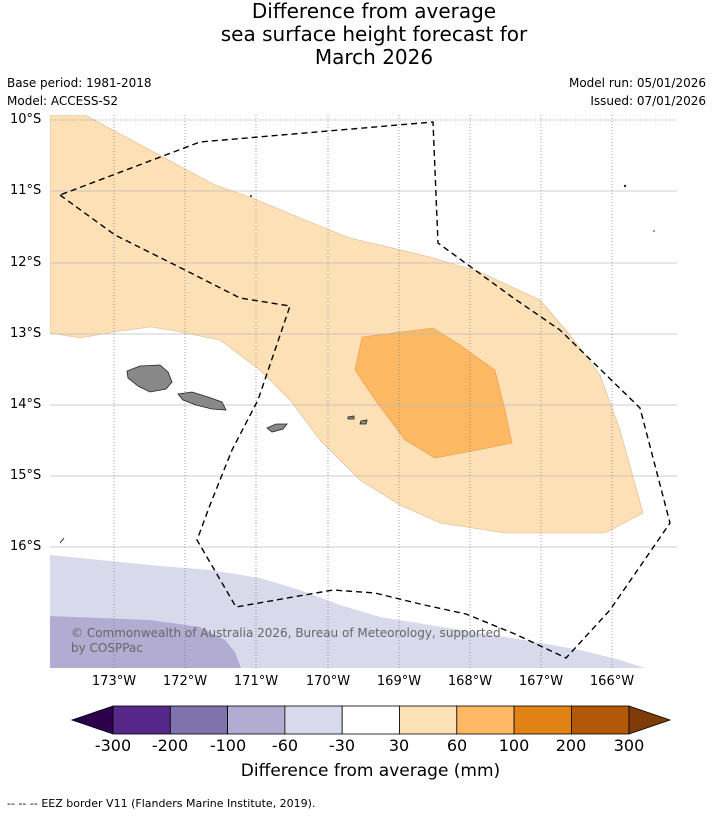  I want to click on lat-label: 13°S, so click(26, 333).